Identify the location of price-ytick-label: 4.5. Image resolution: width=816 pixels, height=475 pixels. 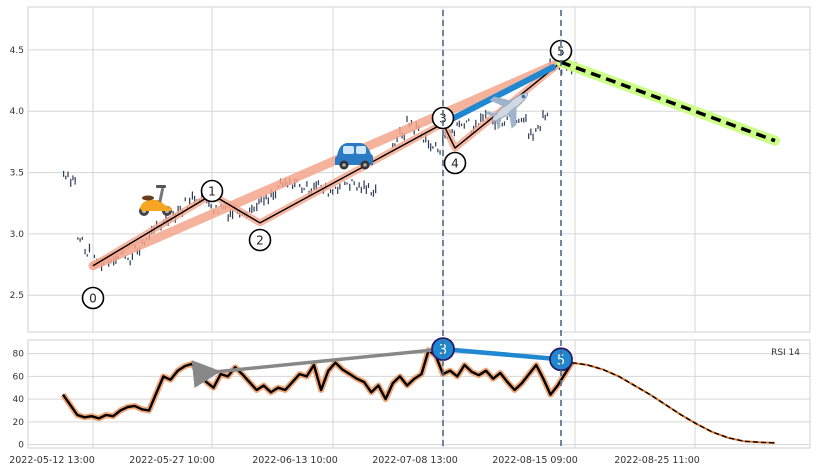
(17, 51).